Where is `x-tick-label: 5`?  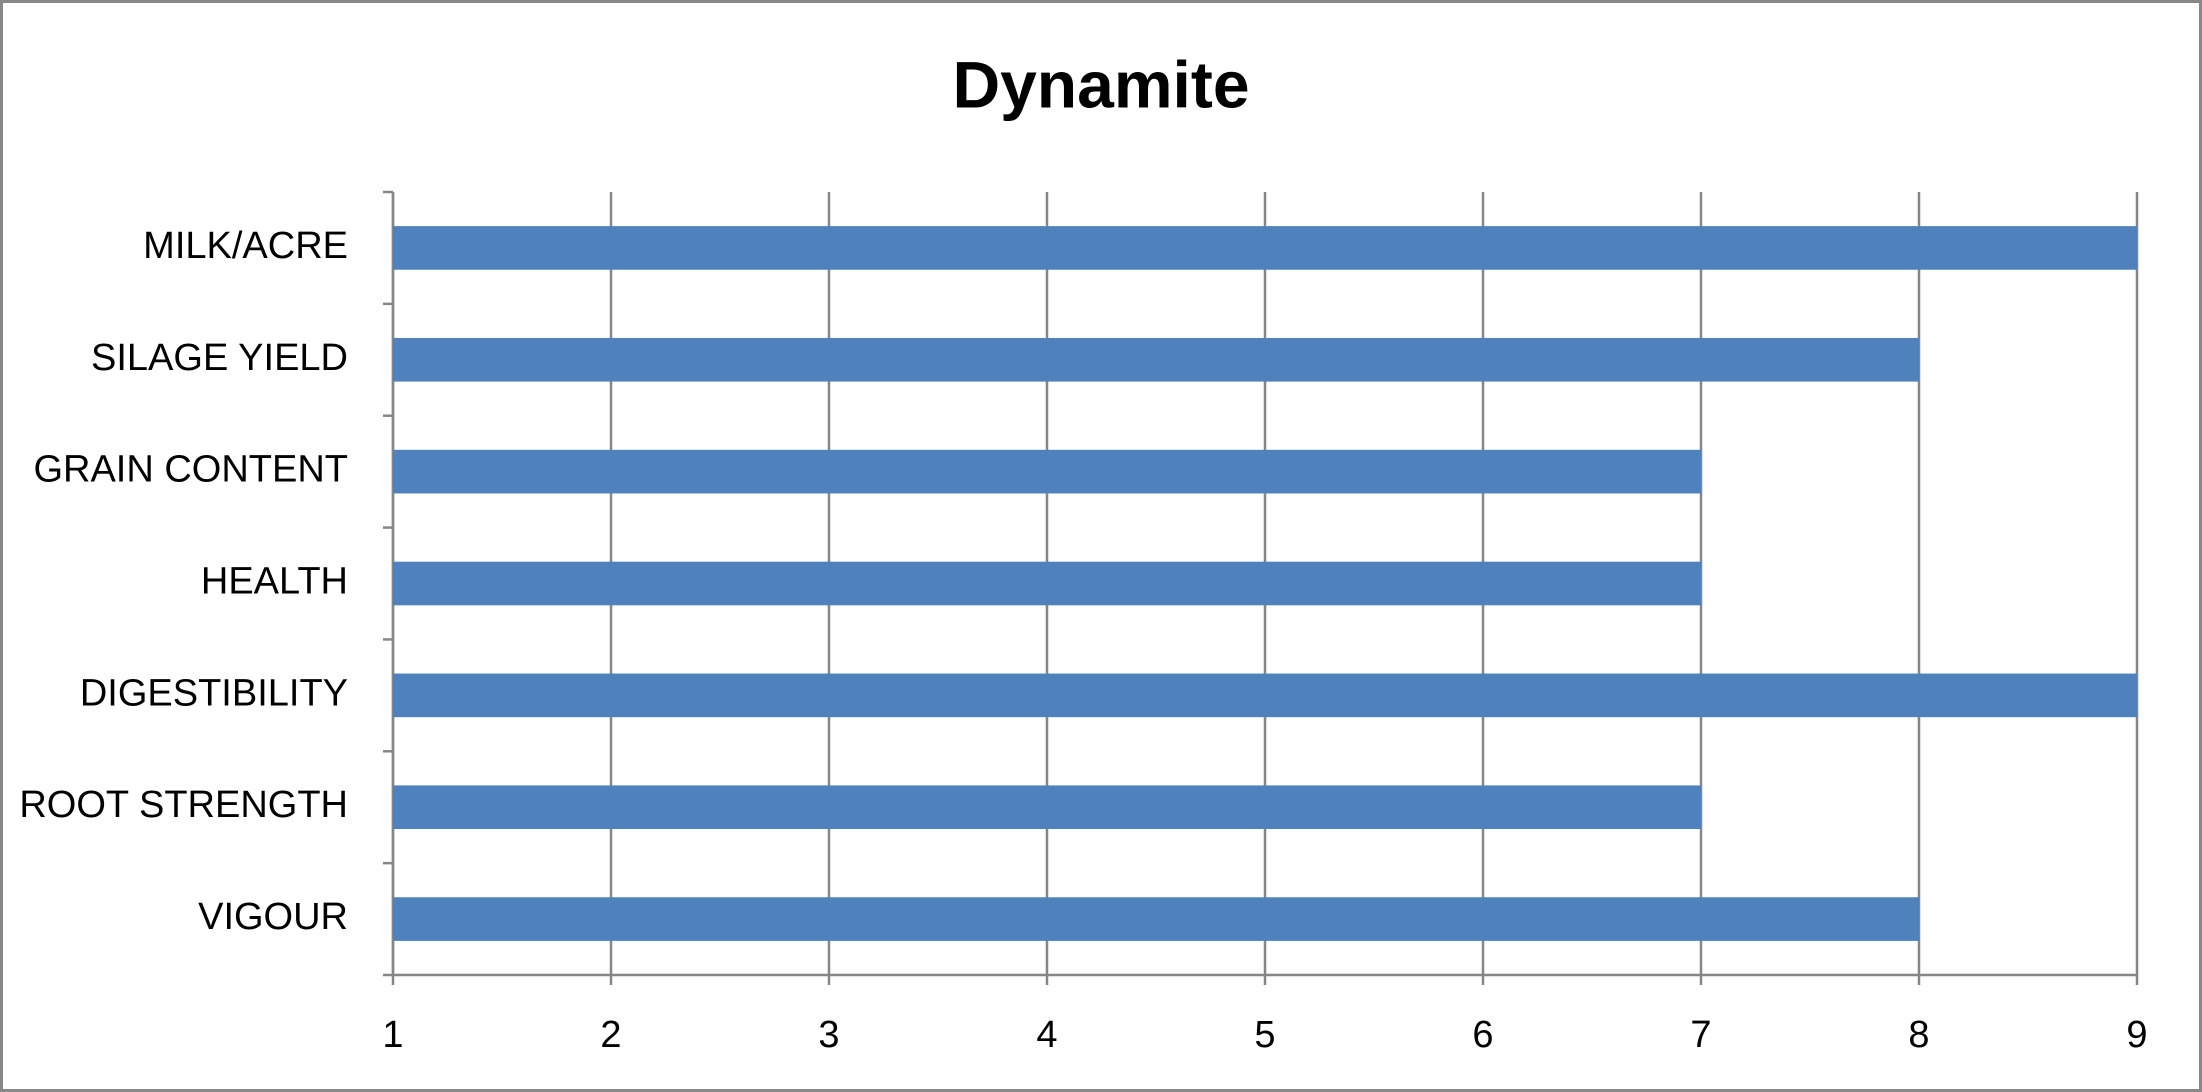
x-tick-label: 5 is located at coordinates (1264, 1035).